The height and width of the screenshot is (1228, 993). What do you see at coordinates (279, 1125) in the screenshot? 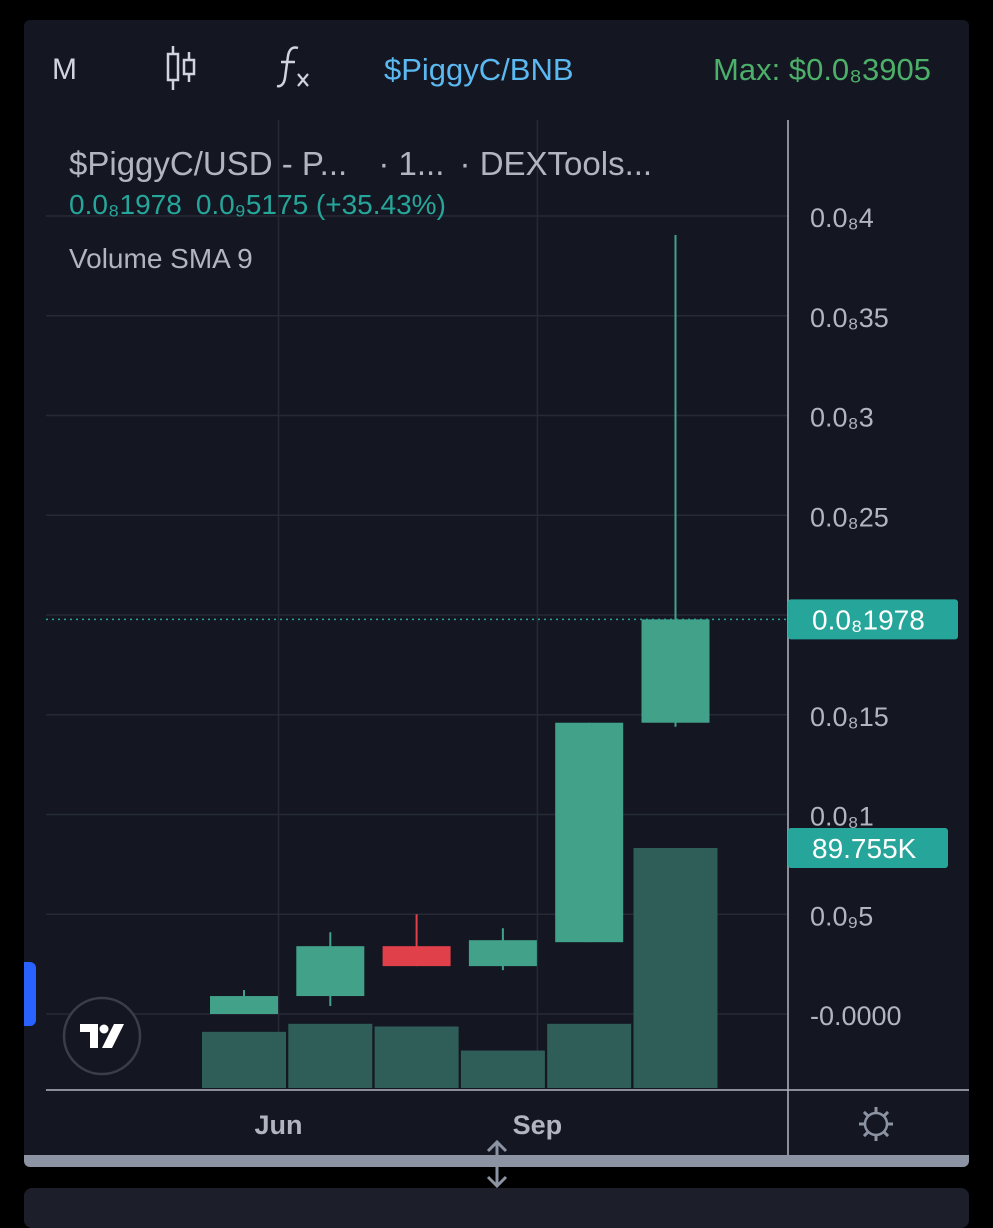
I see `x-tick-label: Jun` at bounding box center [279, 1125].